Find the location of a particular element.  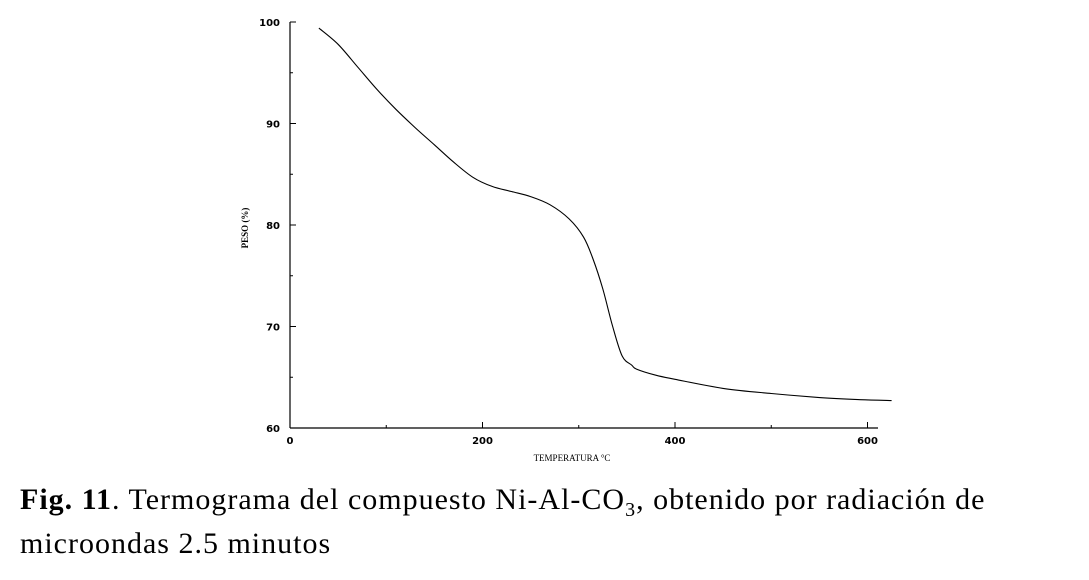

x-tick-label: 0 is located at coordinates (290, 441).